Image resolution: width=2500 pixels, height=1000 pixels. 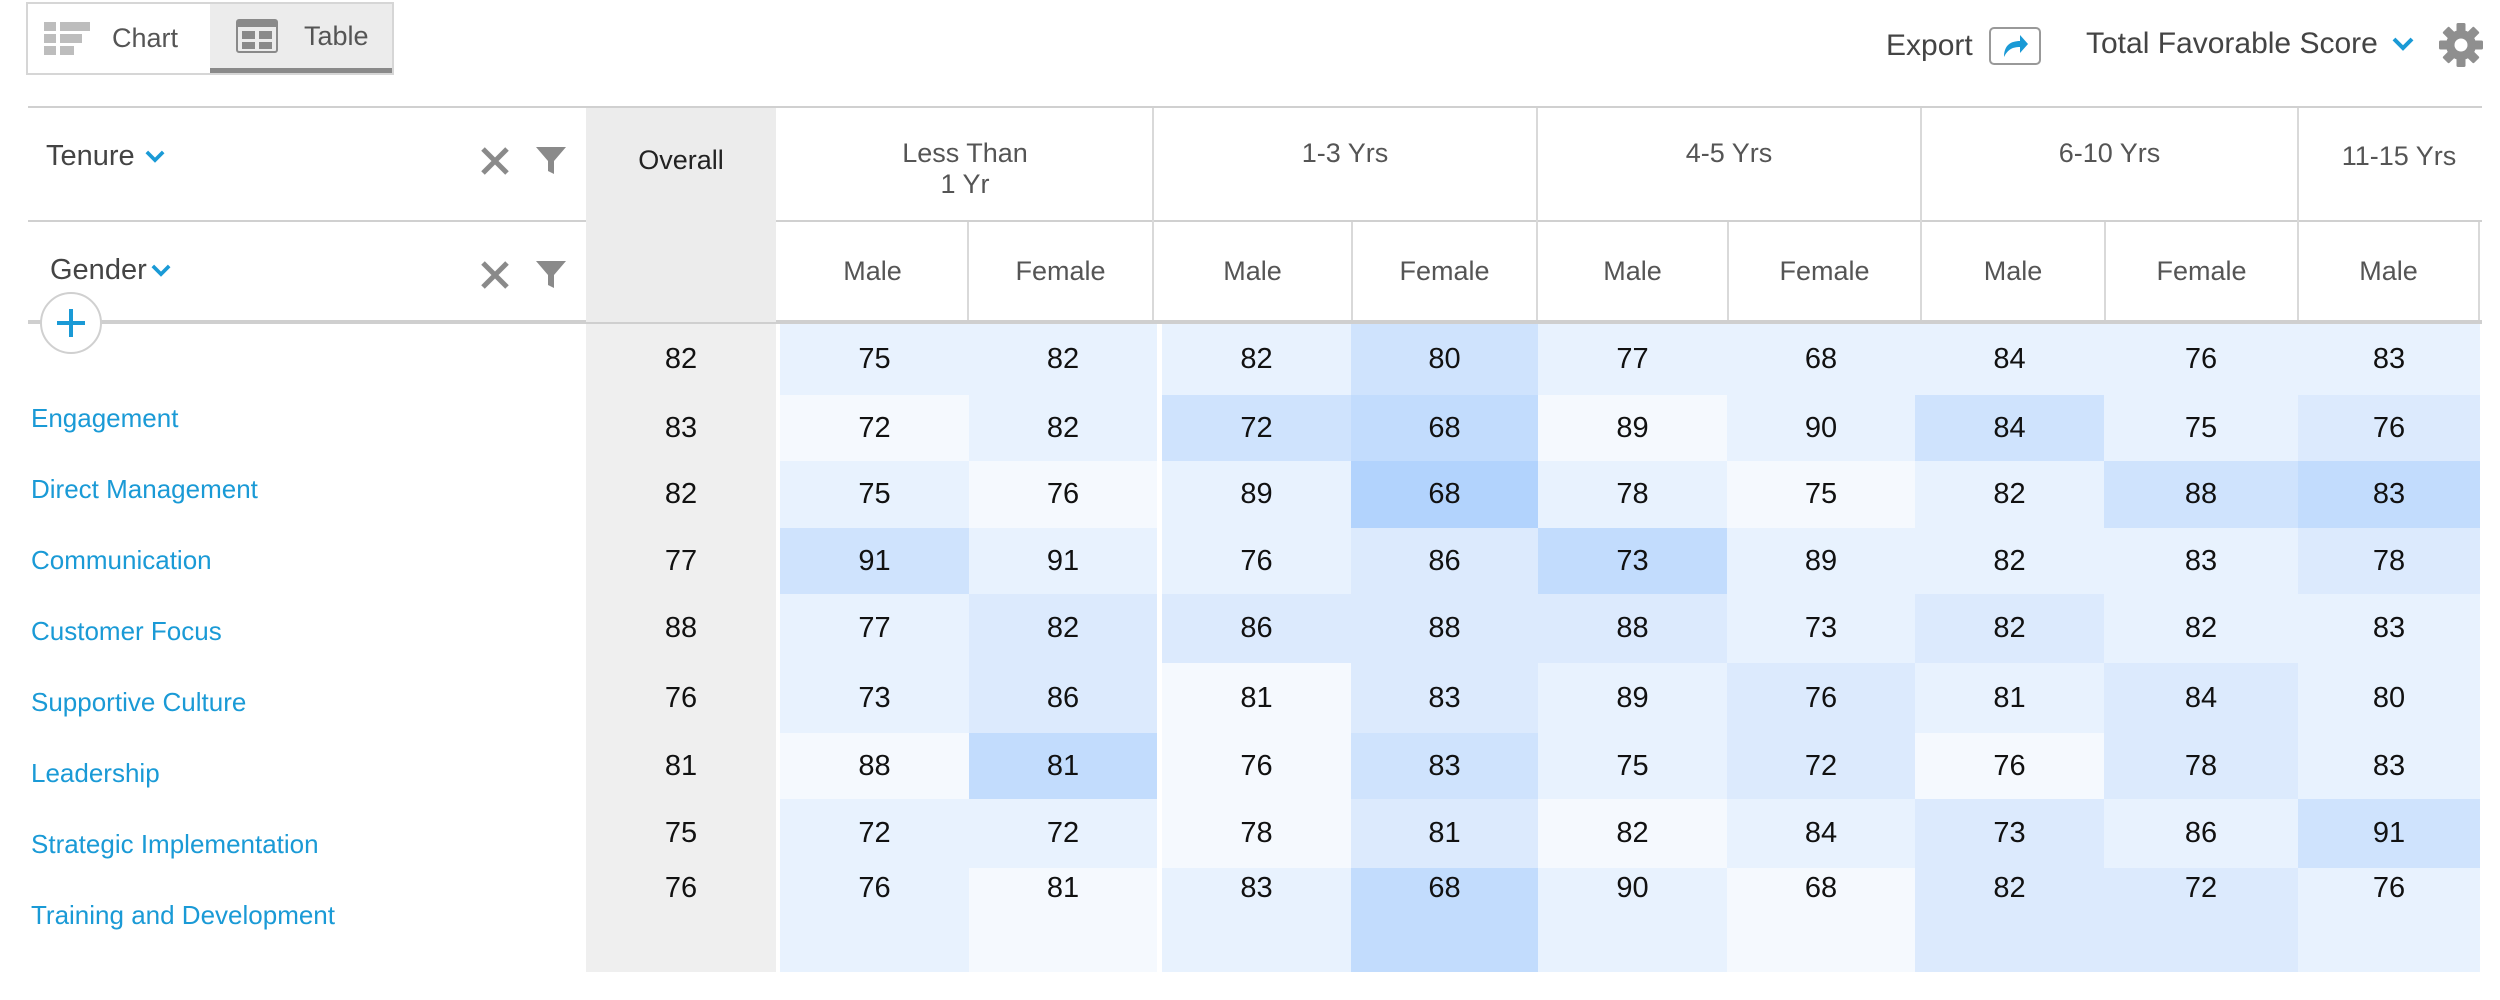 What do you see at coordinates (2250, 44) in the screenshot?
I see `score-type-dropdown: Total Favorable Score` at bounding box center [2250, 44].